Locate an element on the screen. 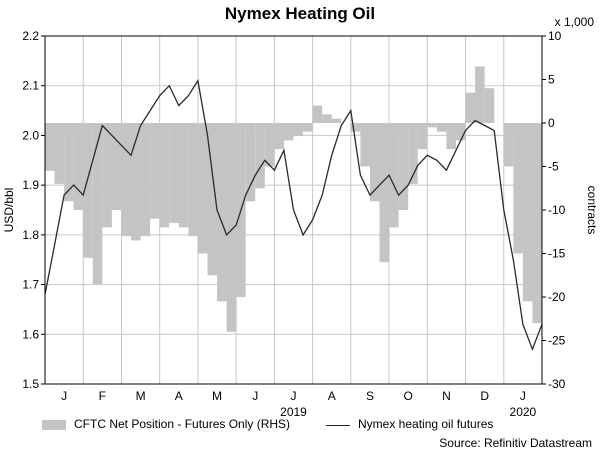  y2-tick-label: -10 is located at coordinates (557, 210).